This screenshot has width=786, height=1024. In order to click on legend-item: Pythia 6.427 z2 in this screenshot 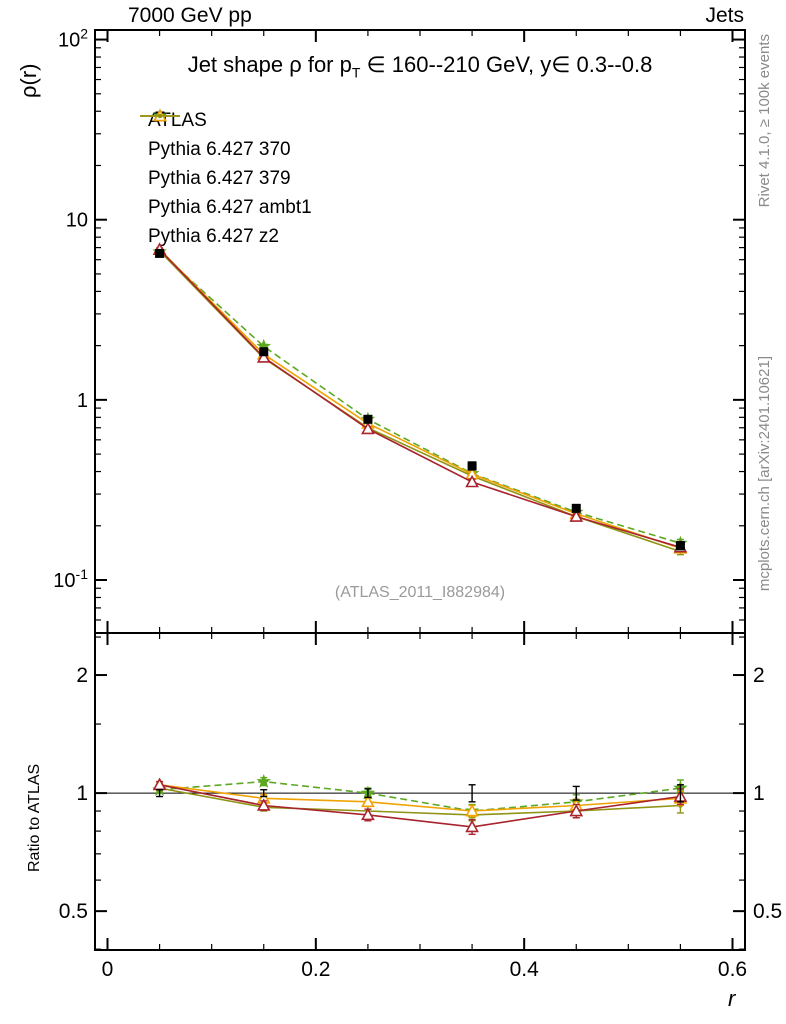, I will do `click(225, 182)`.